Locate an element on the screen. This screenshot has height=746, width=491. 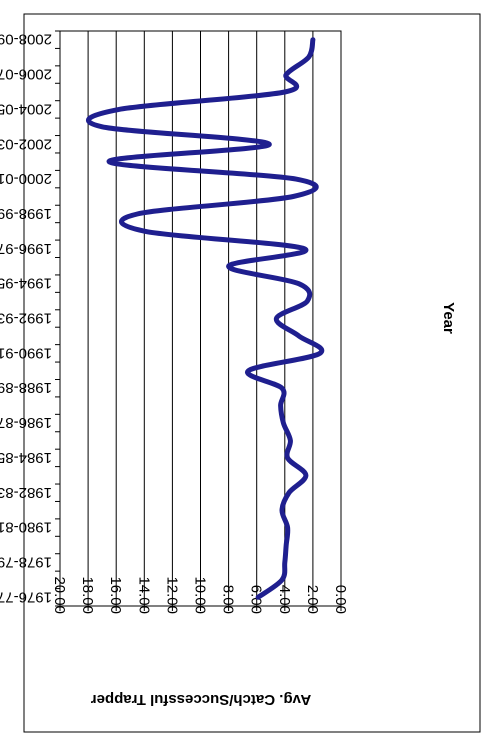
y-tick-label: 20.00 is located at coordinates (59, 595).